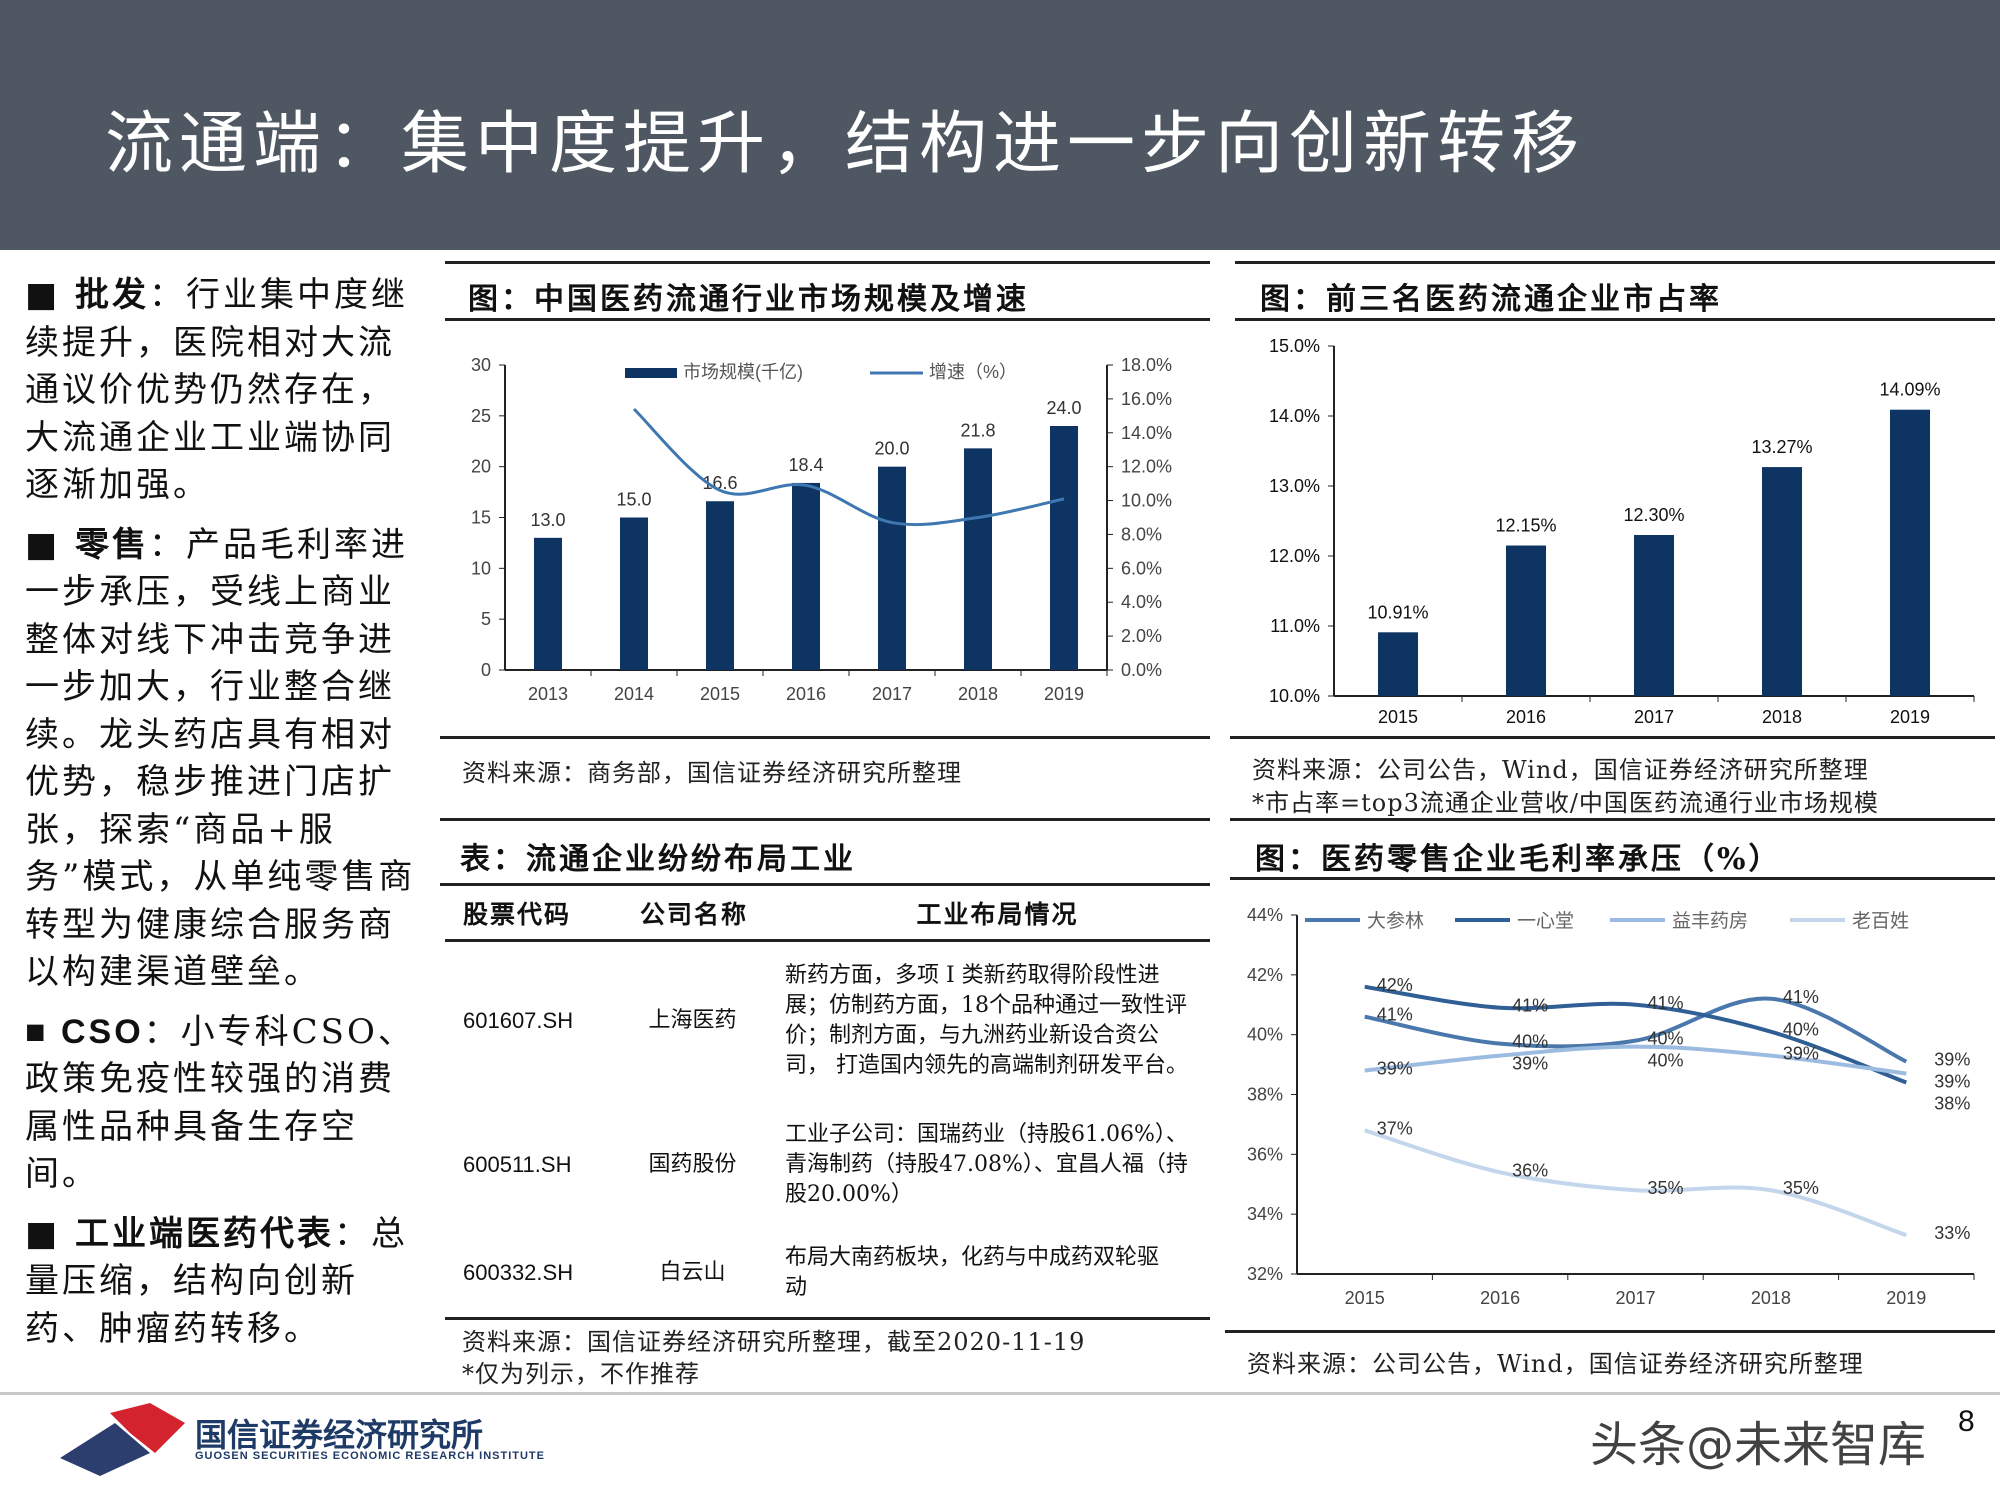 Image resolution: width=2000 pixels, height=1500 pixels. I want to click on bar-label: 21.8, so click(977, 430).